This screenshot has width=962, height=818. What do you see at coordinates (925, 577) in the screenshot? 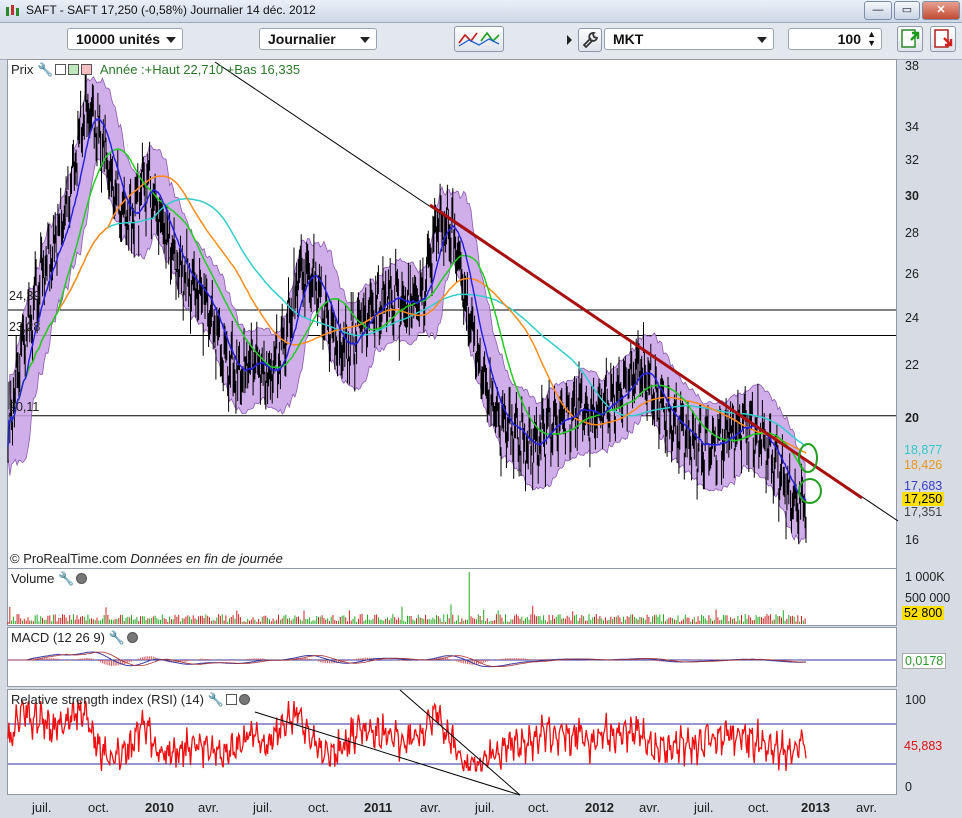
I see `volume-tick: 1 000K` at bounding box center [925, 577].